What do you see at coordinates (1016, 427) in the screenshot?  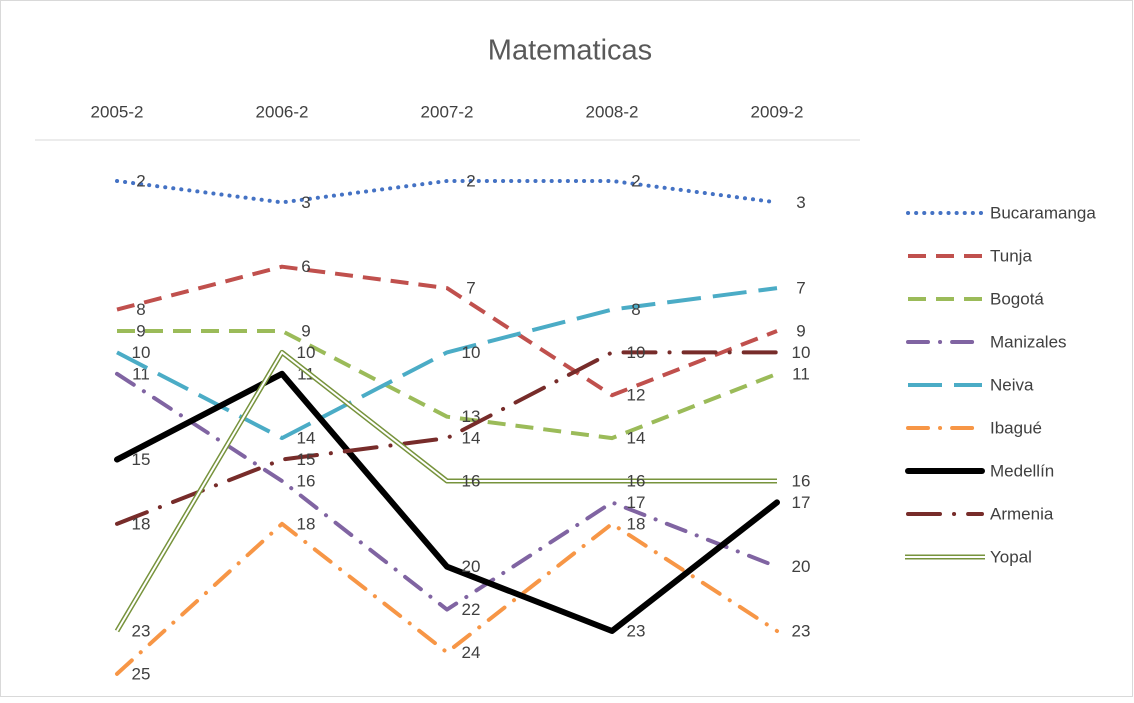 I see `legend-label: Ibagué` at bounding box center [1016, 427].